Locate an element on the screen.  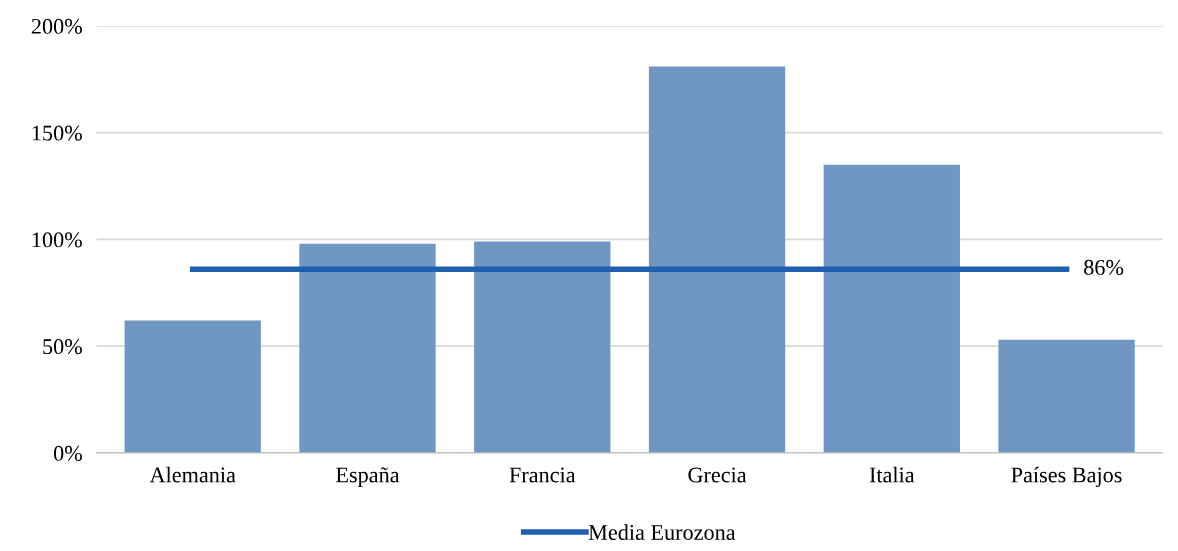
x-tick-label: Alemania is located at coordinates (192, 474).